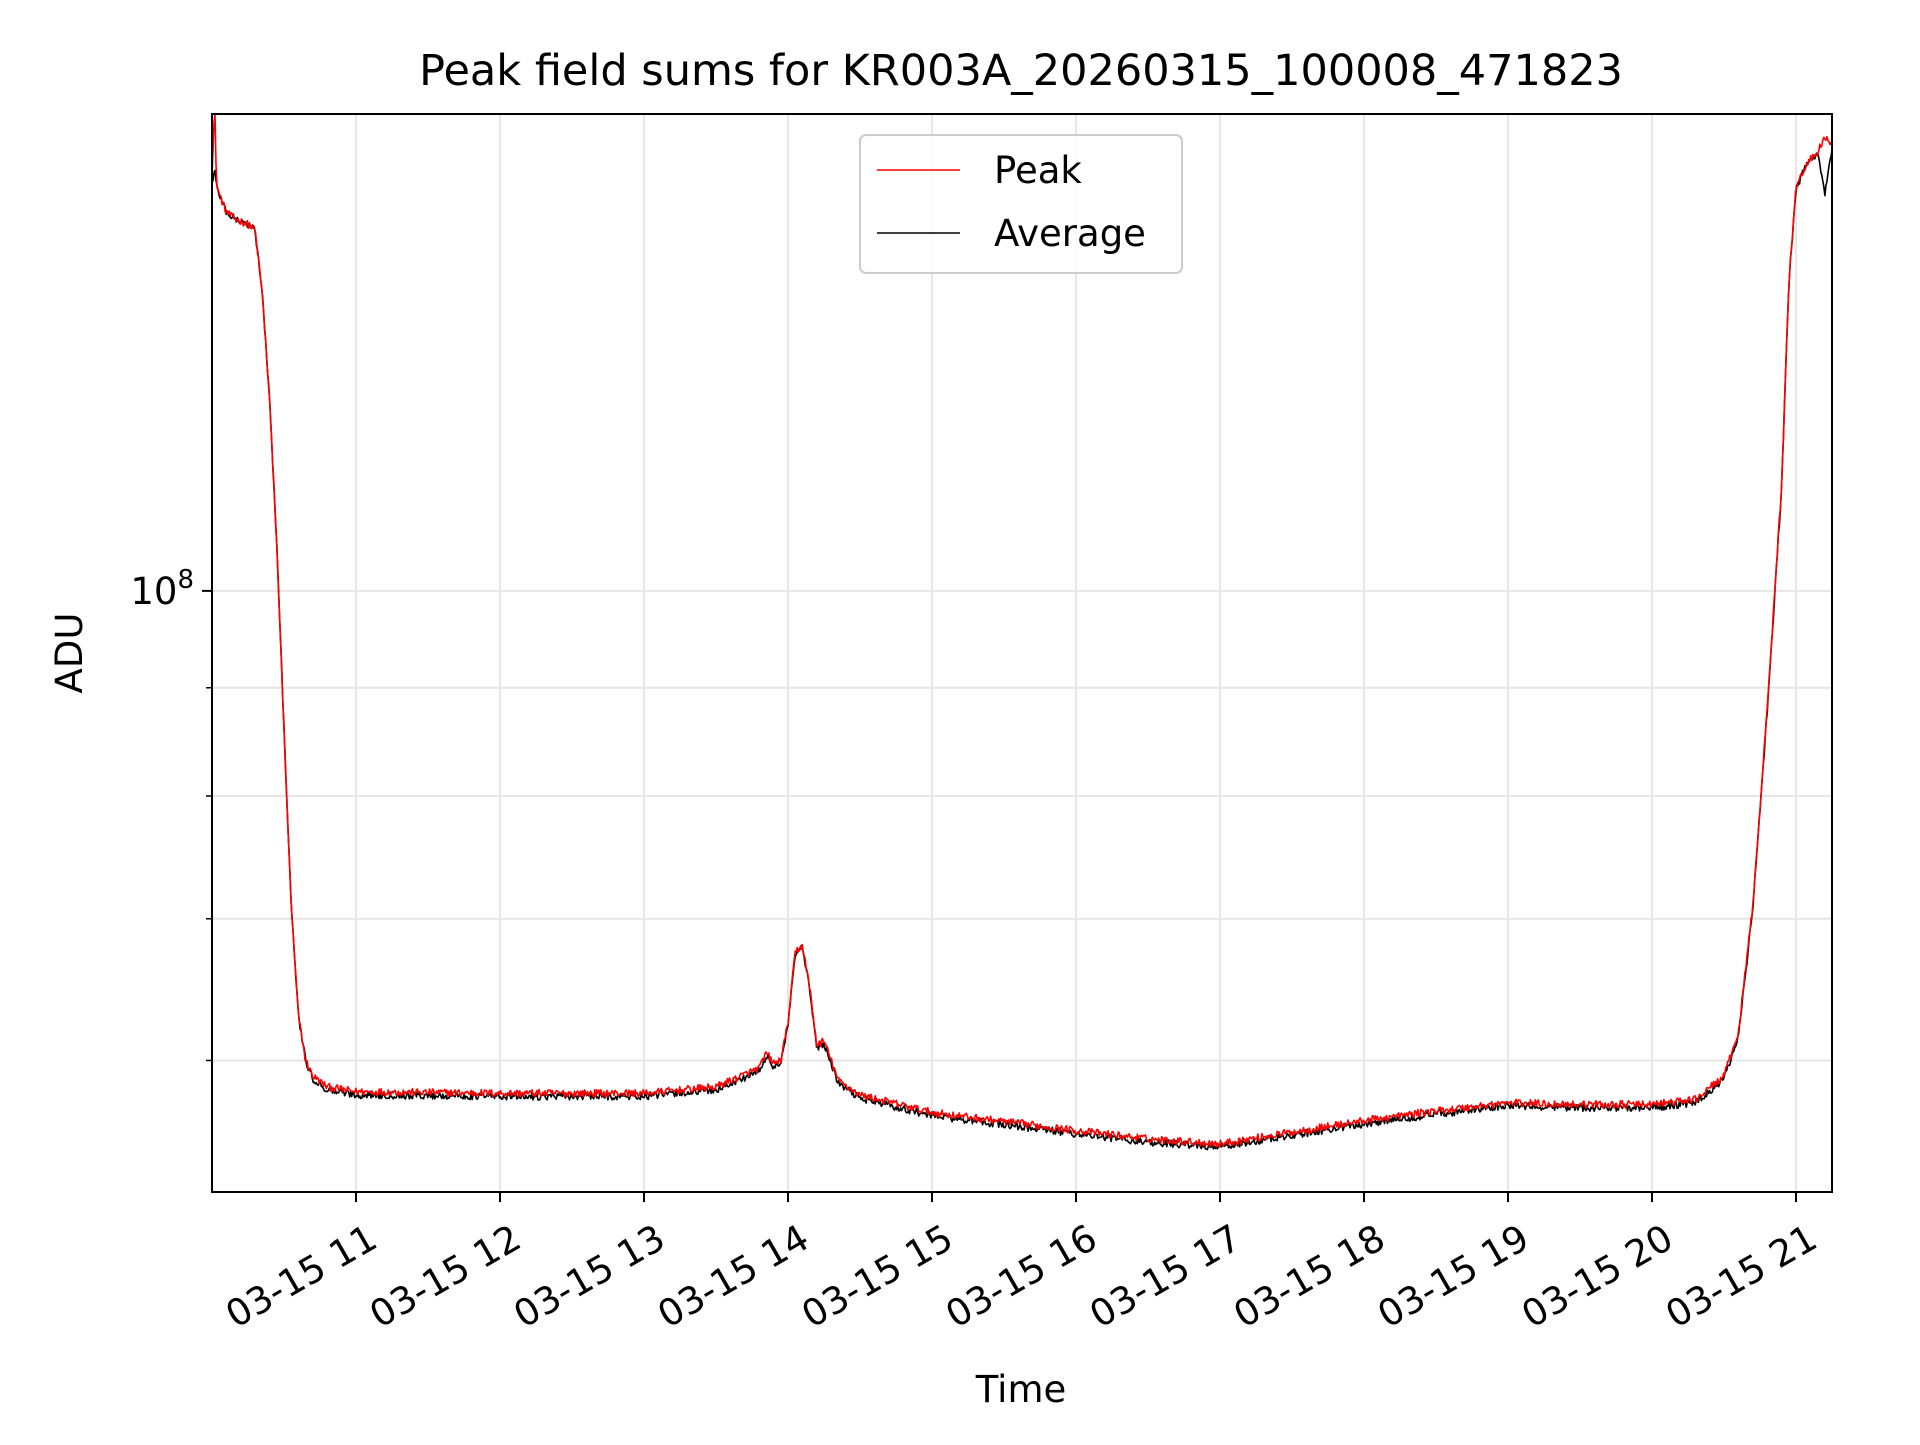  What do you see at coordinates (171, 813) in the screenshot?
I see `y-tick-layer: 108` at bounding box center [171, 813].